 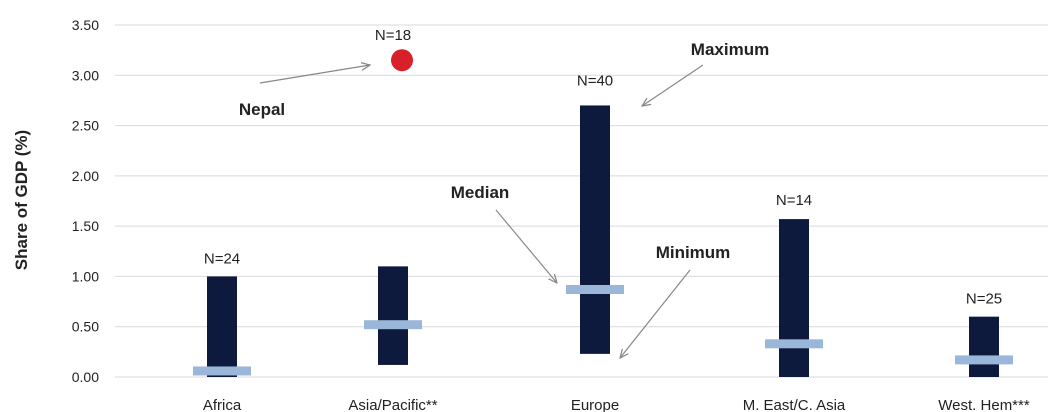 What do you see at coordinates (526, 246) in the screenshot?
I see `arrow-median` at bounding box center [526, 246].